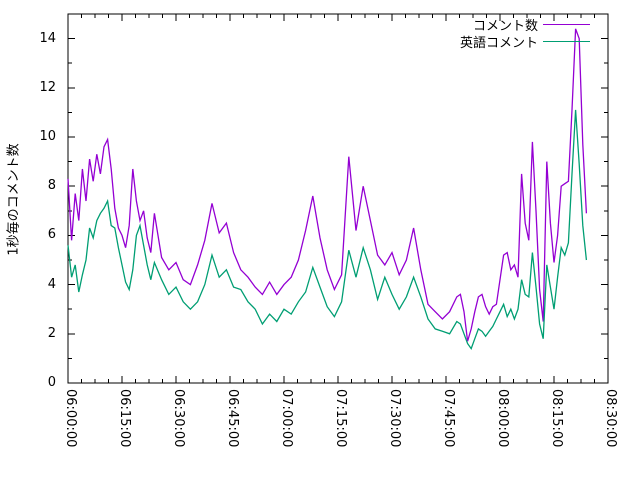 The width and height of the screenshot is (640, 480). Describe the element at coordinates (394, 418) in the screenshot. I see `x-tick-label: 07:30:00` at that location.